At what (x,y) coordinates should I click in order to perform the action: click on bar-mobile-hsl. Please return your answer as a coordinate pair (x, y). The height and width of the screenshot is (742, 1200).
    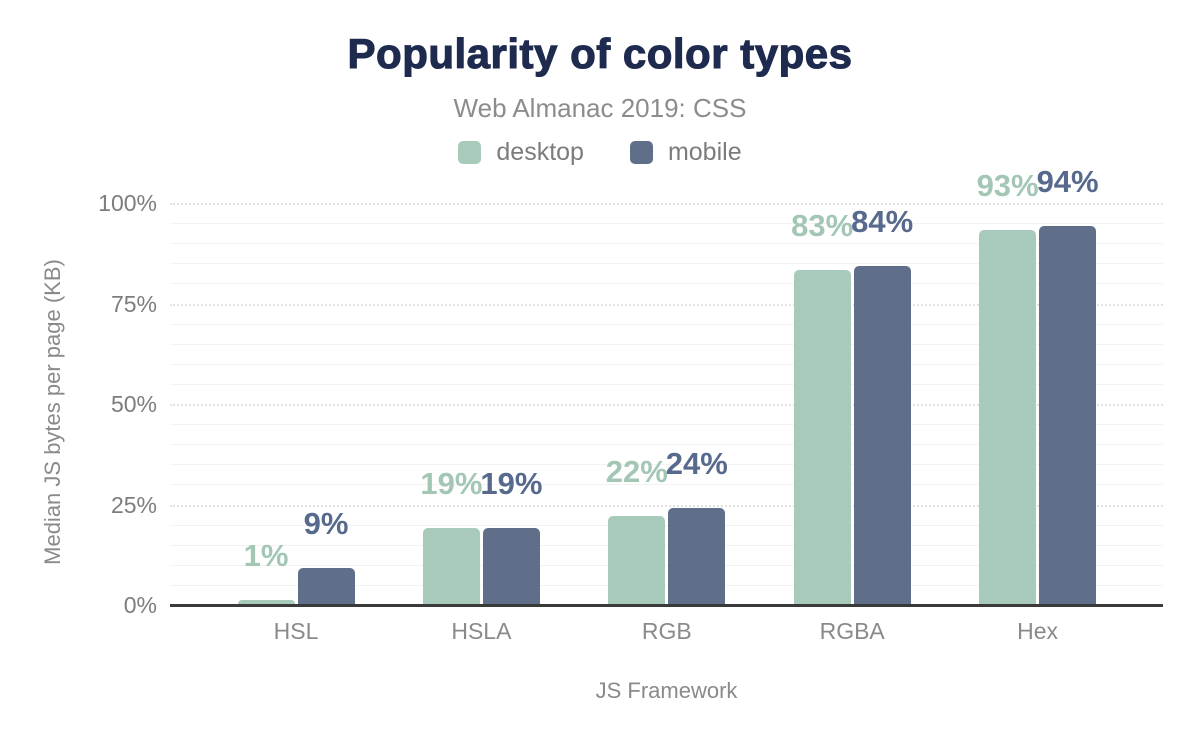
    Looking at the image, I should click on (326, 585).